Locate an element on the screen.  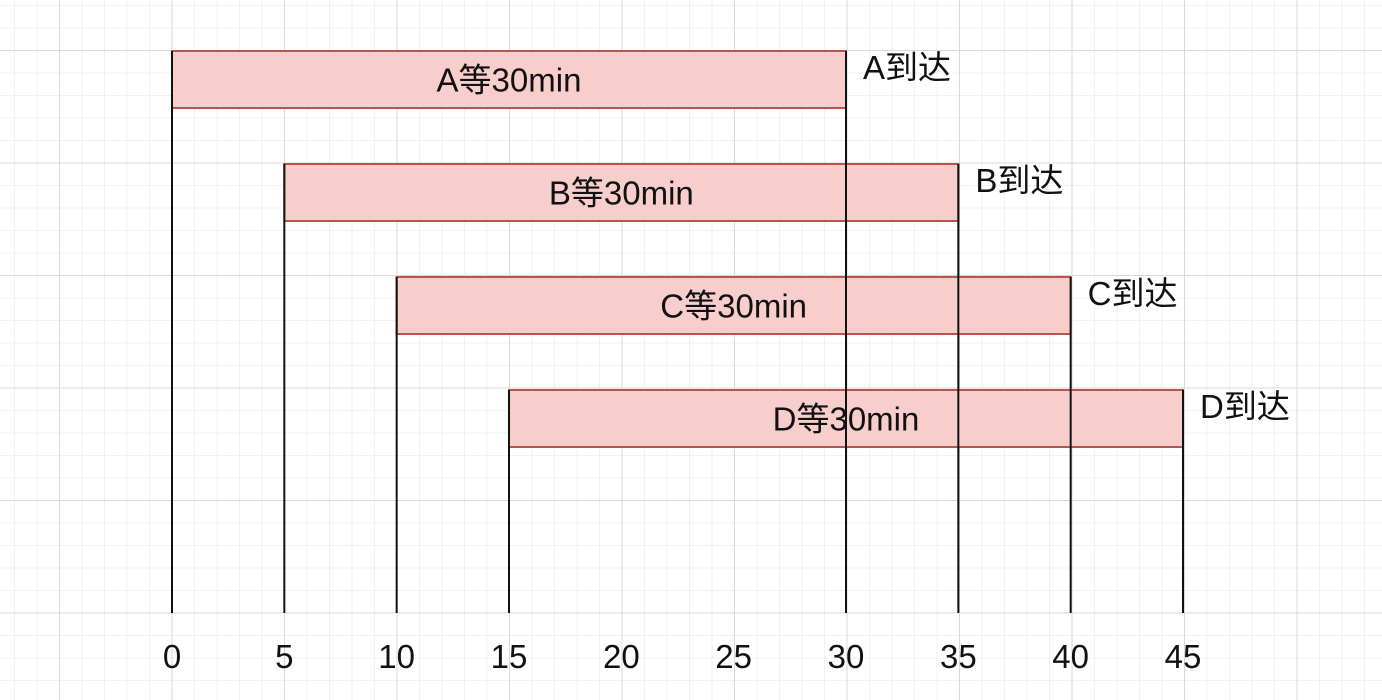
arrival-label: A到达 is located at coordinates (907, 67).